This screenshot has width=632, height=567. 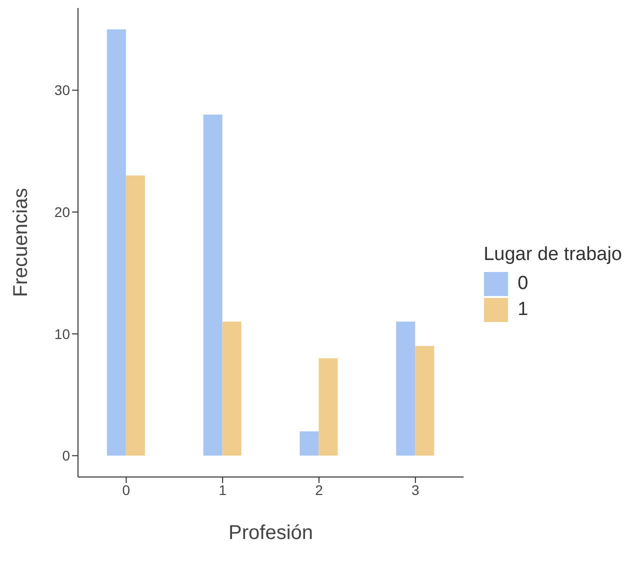 What do you see at coordinates (21, 242) in the screenshot?
I see `y-axis-title: Frecuencias` at bounding box center [21, 242].